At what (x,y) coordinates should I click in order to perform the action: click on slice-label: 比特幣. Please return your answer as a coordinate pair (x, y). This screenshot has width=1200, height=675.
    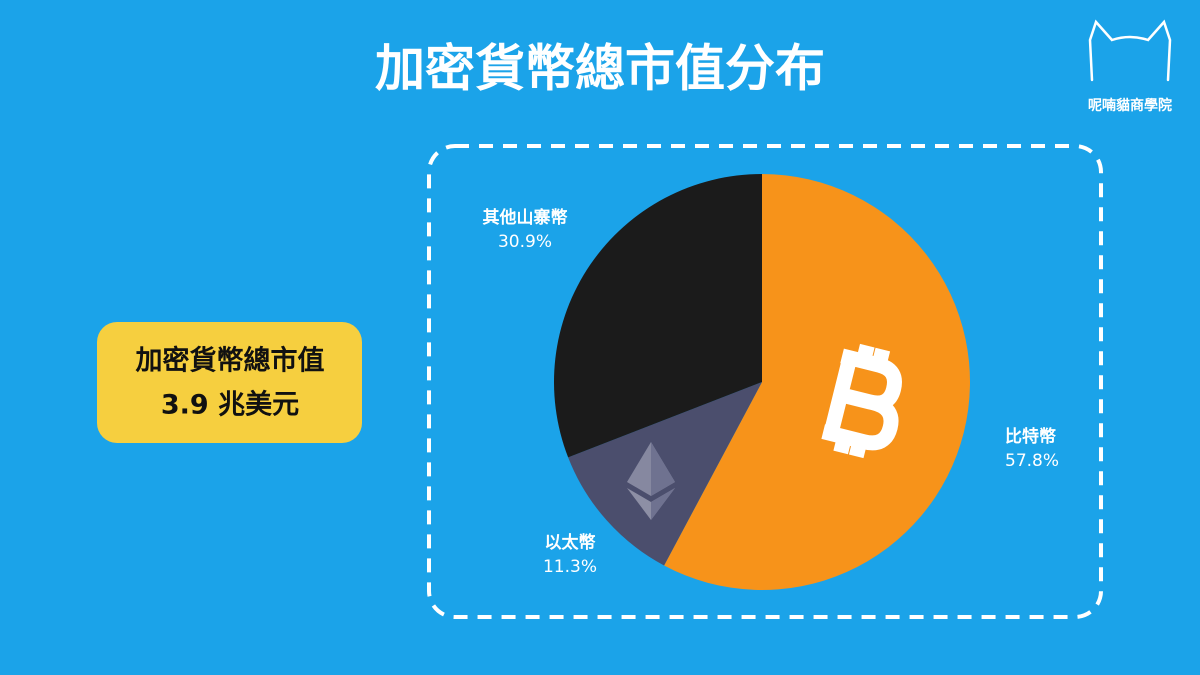
    Looking at the image, I should click on (1030, 436).